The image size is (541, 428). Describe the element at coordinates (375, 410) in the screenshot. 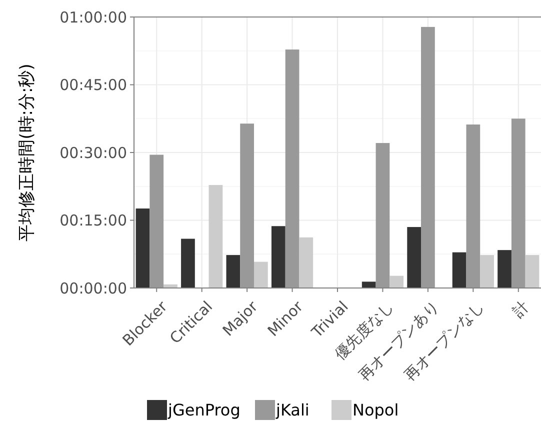

I see `legend-label: Nopol` at that location.